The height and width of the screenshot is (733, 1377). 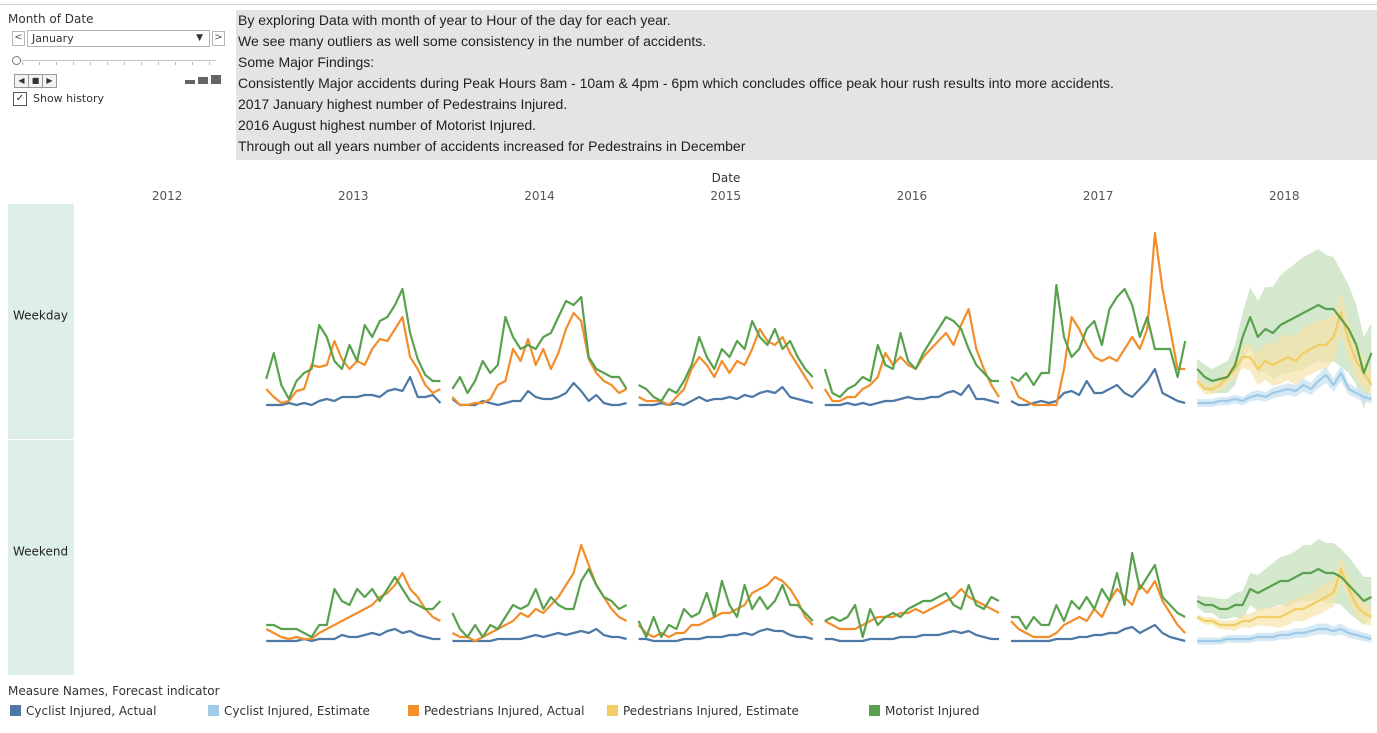 I want to click on pedestrians-line-weekday-2013, so click(x=353, y=360).